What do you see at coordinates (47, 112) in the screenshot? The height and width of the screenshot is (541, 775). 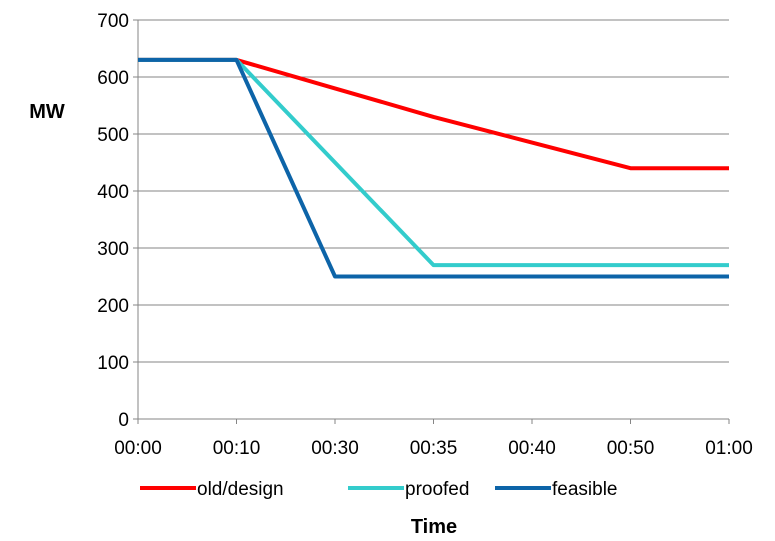 I see `y-axis-title: MW` at bounding box center [47, 112].